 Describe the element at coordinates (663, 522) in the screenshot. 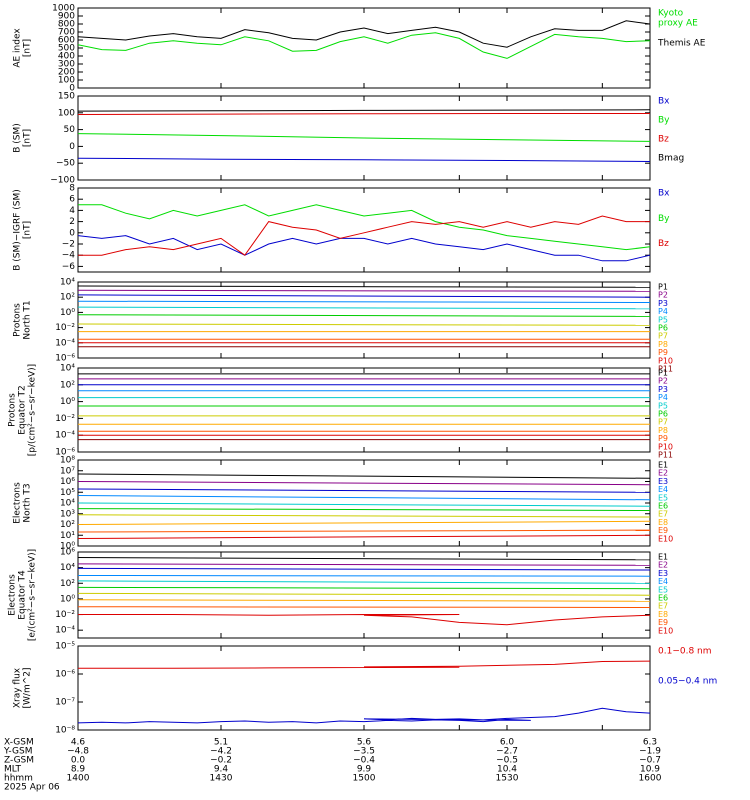

I see `legend-entry: E8` at that location.